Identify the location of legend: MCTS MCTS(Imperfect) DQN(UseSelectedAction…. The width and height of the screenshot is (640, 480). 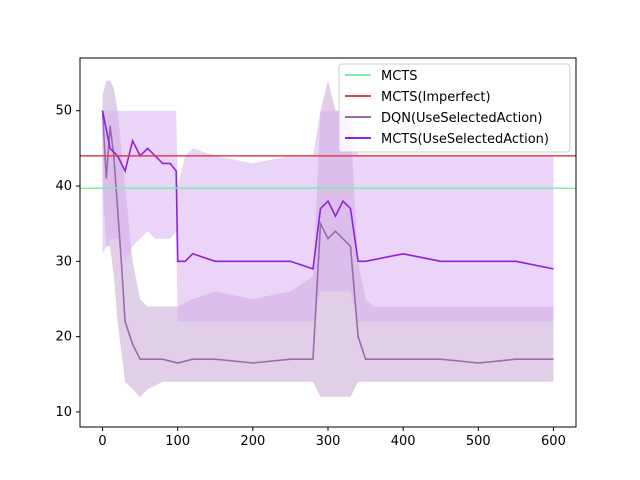
(454, 108).